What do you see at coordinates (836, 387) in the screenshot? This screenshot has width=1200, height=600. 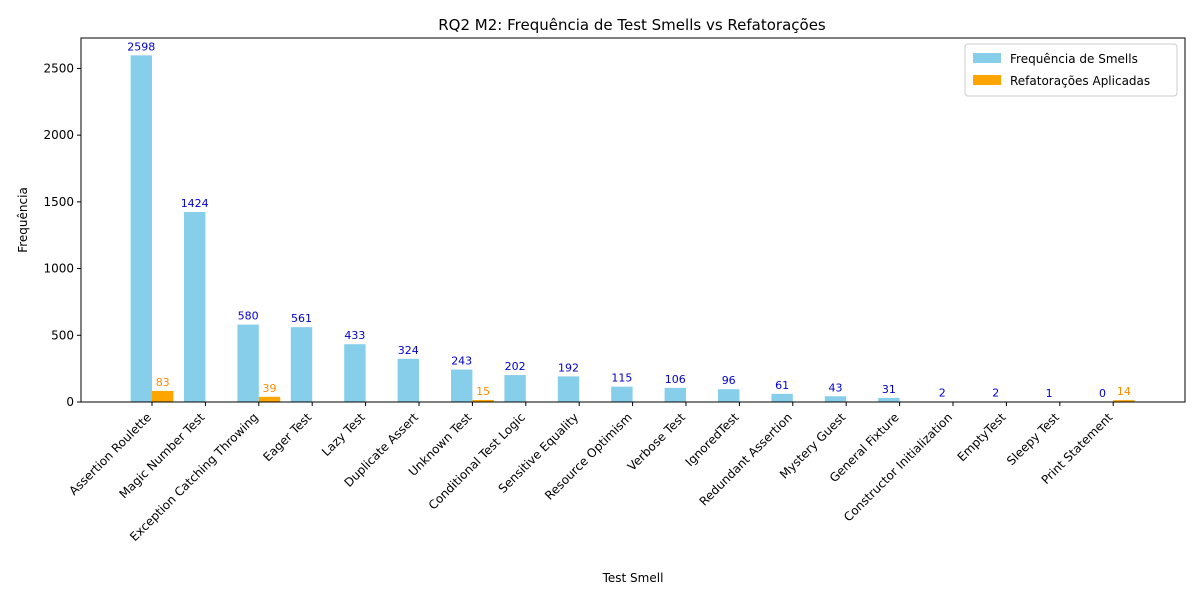 I see `smell-value-label-13: 43` at bounding box center [836, 387].